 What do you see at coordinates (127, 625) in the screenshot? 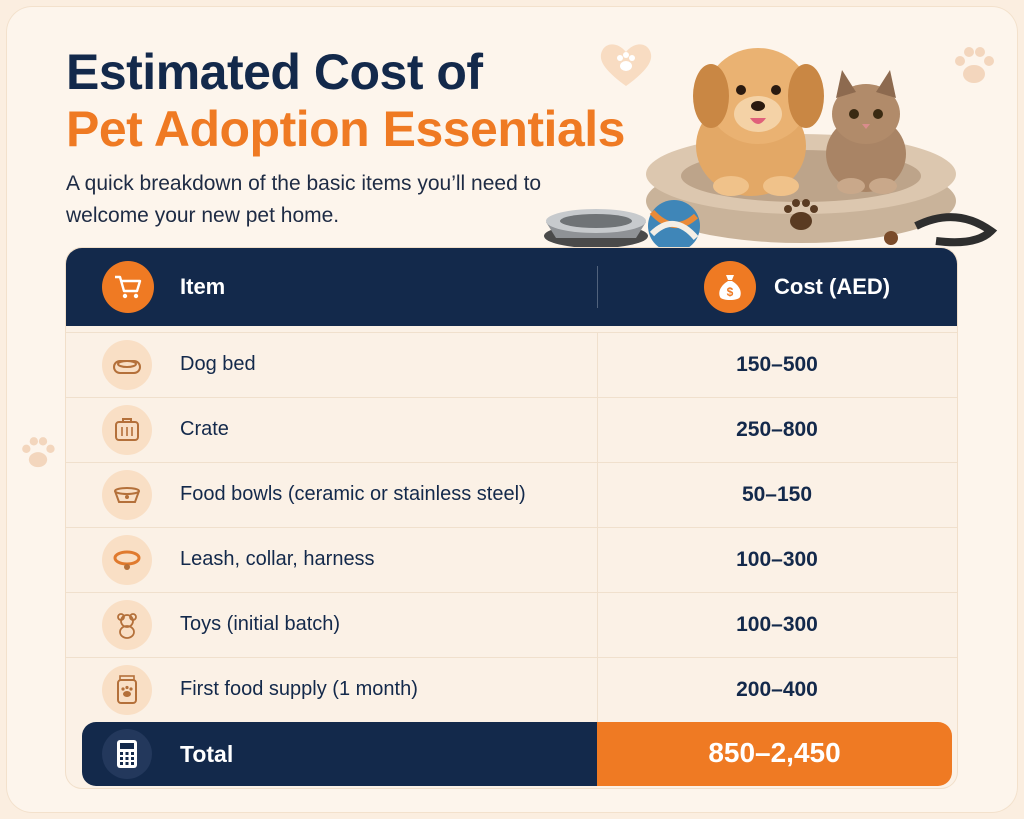
I see `teddy-bear-icon` at bounding box center [127, 625].